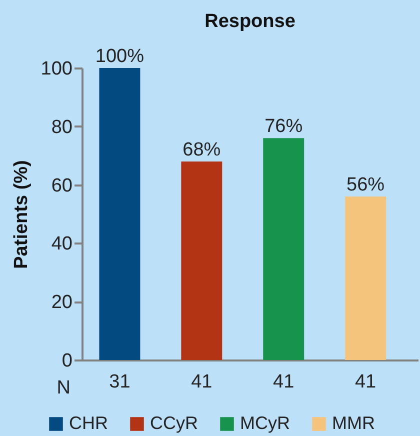 This screenshot has width=420, height=436. Describe the element at coordinates (265, 423) in the screenshot. I see `legend-label: MCyR` at that location.